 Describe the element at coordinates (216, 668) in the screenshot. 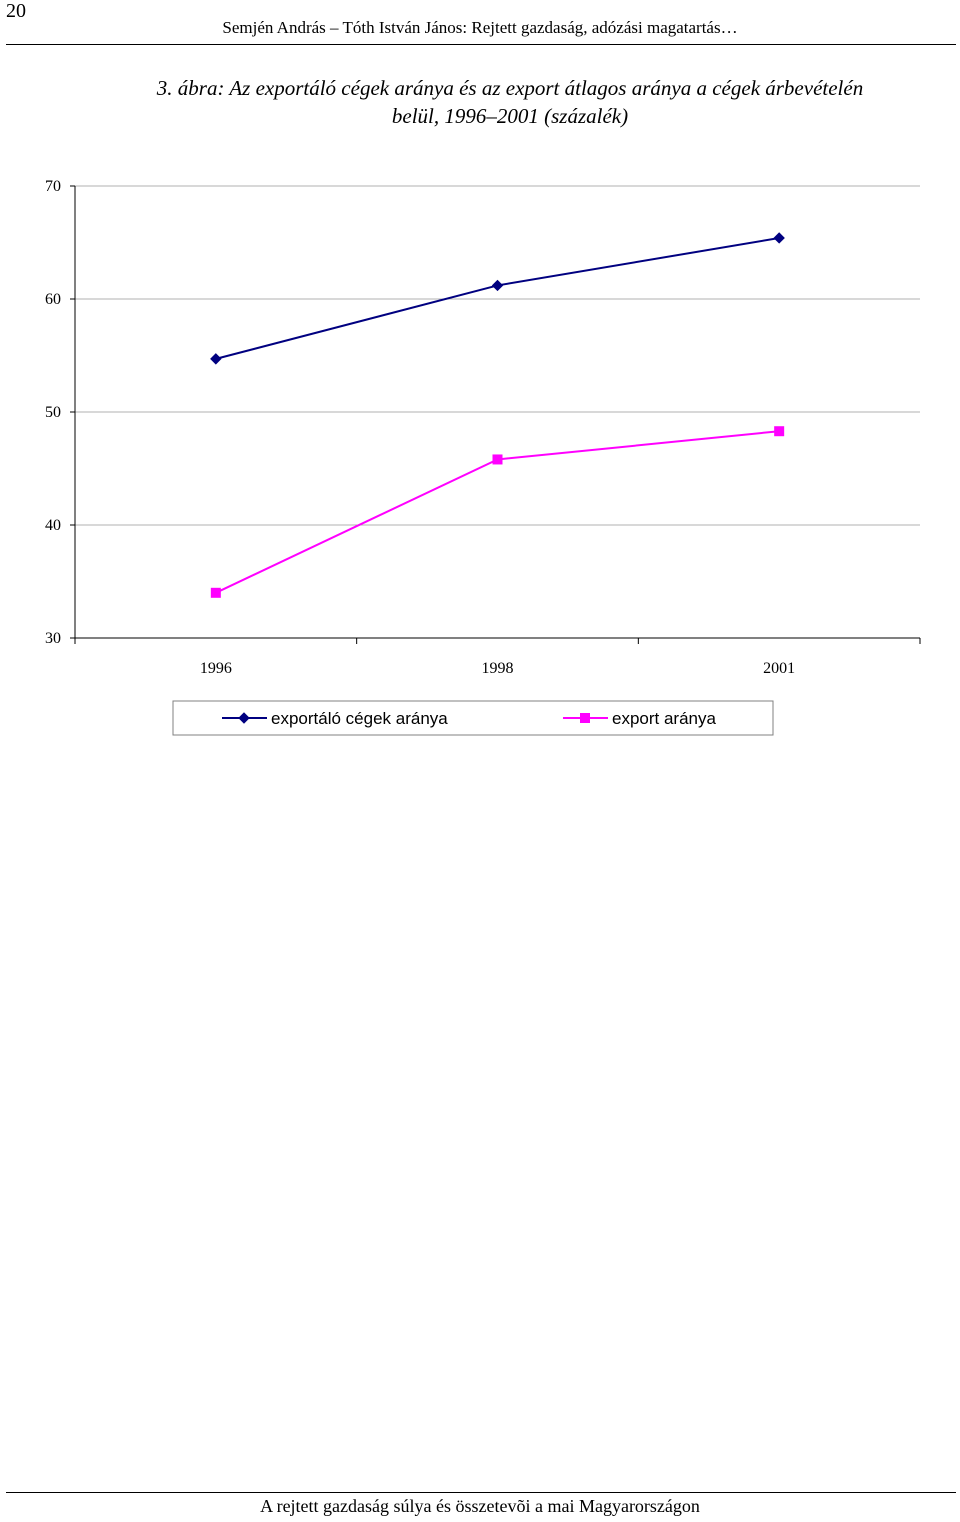

I see `x-tick-label: 1996` at that location.